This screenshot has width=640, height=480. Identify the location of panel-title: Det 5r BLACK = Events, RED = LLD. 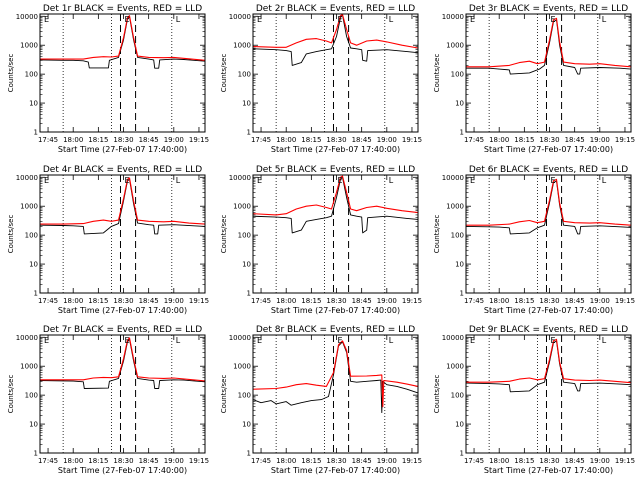
(335, 170).